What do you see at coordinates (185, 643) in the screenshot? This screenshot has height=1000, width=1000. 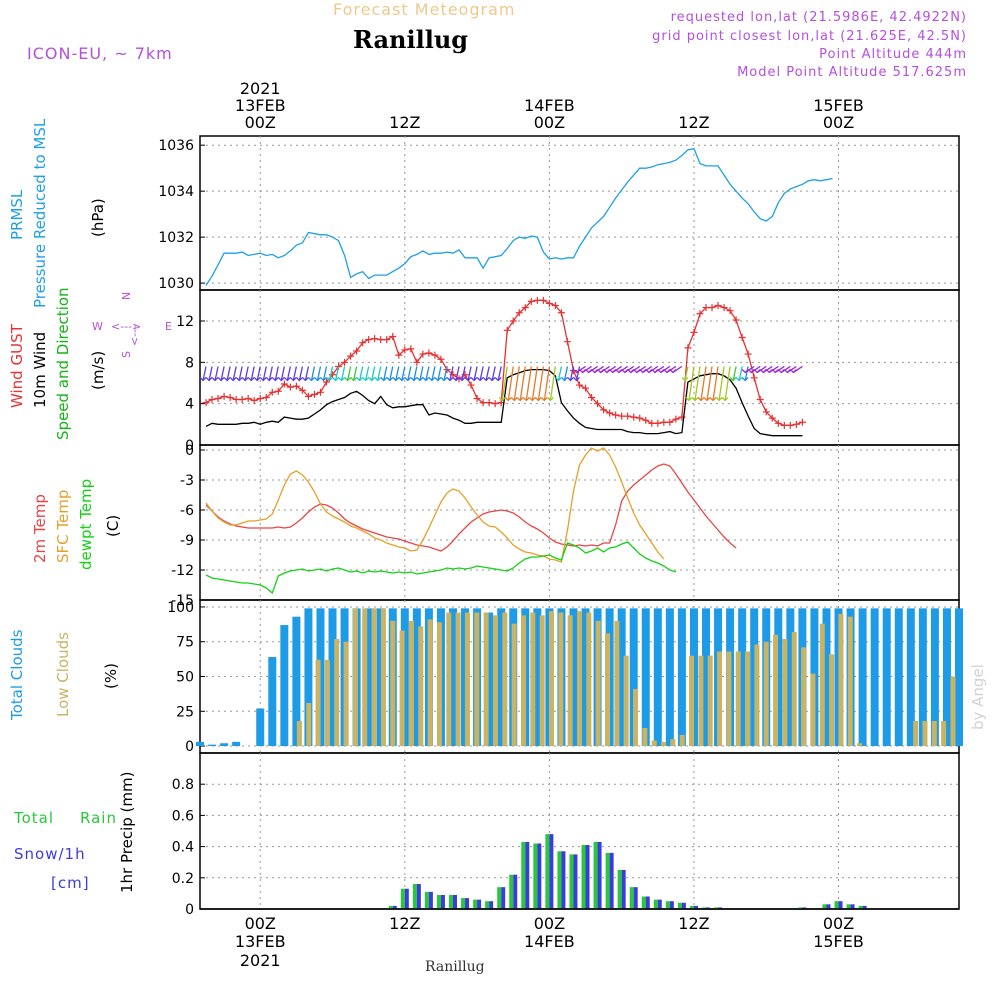 I see `clouds-ytick-label: 75` at bounding box center [185, 643].